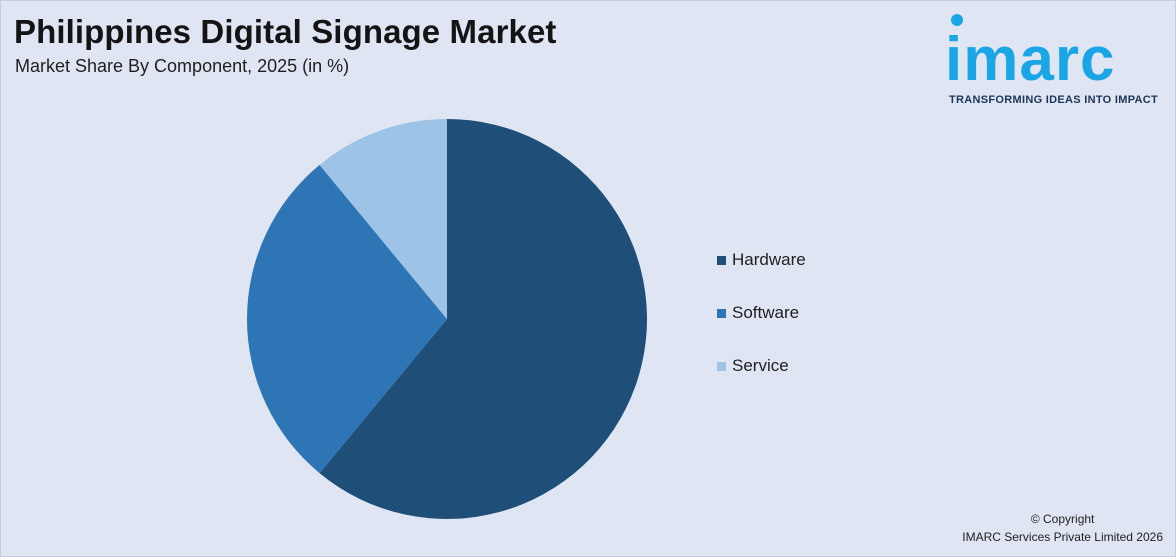 The height and width of the screenshot is (557, 1176). What do you see at coordinates (957, 20) in the screenshot?
I see `logo-dot-icon` at bounding box center [957, 20].